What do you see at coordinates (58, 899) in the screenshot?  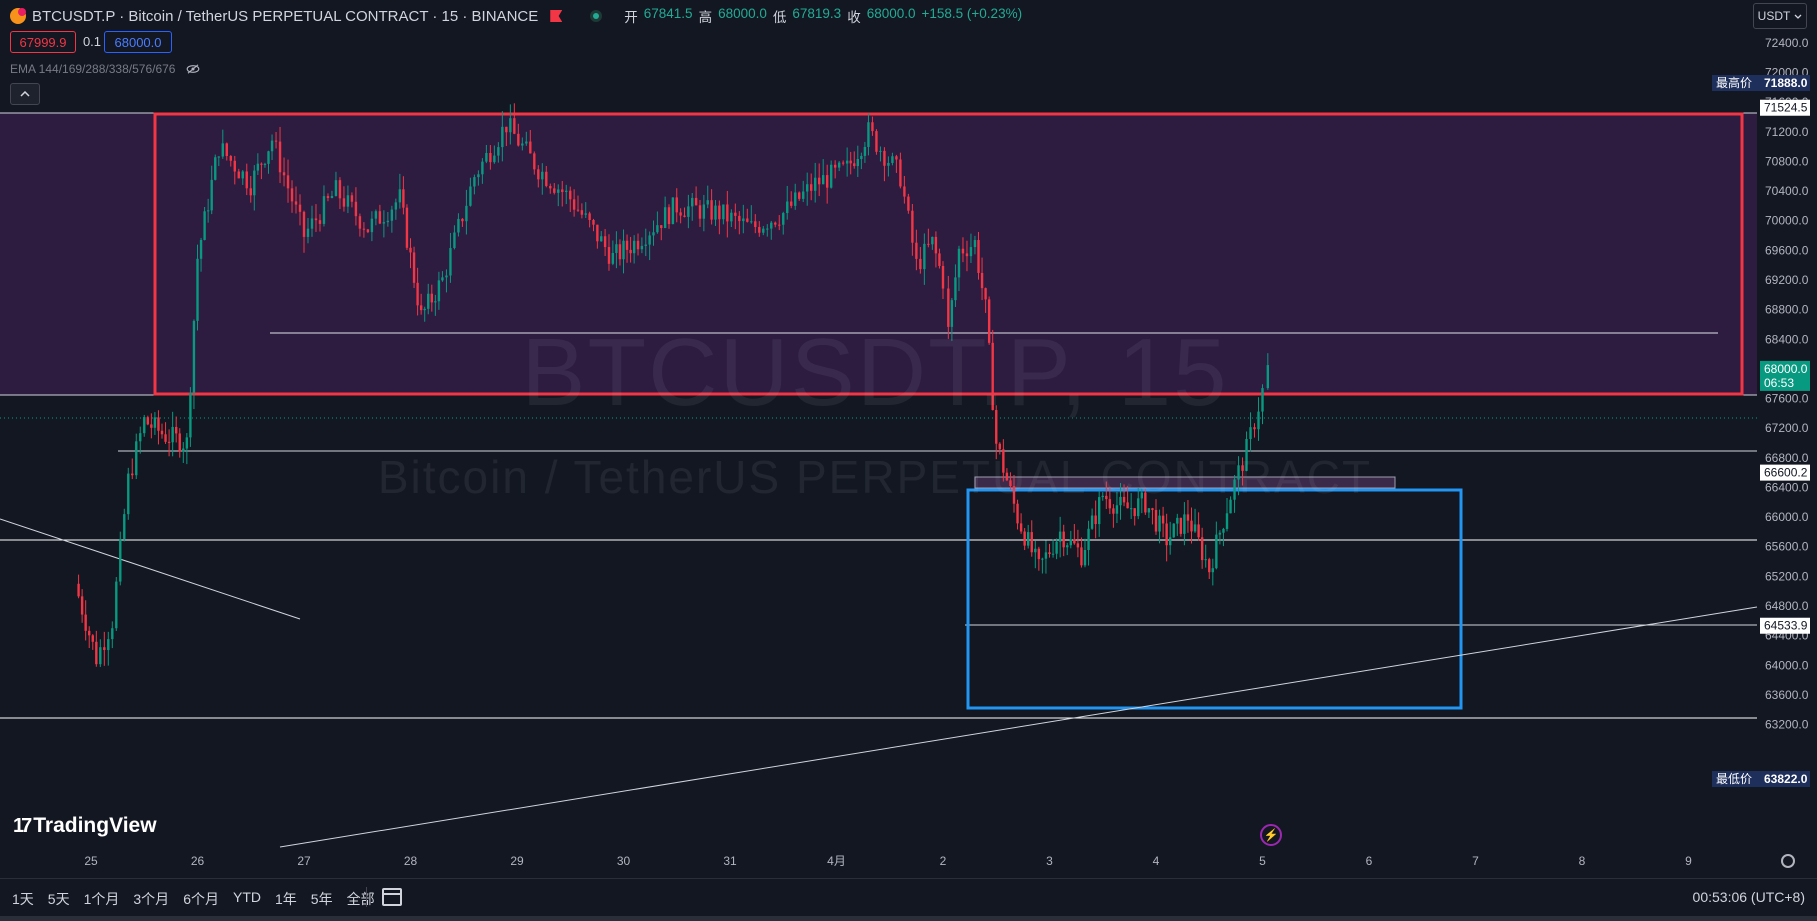 I see `range-5d: 5天` at bounding box center [58, 899].